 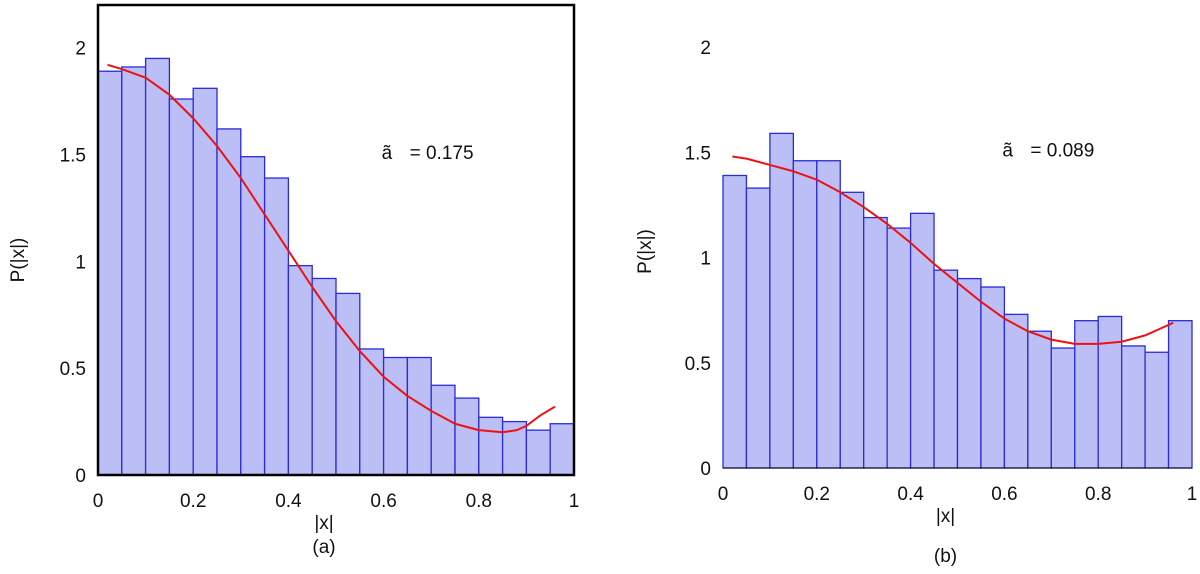 I want to click on fit-curve, so click(x=953, y=250).